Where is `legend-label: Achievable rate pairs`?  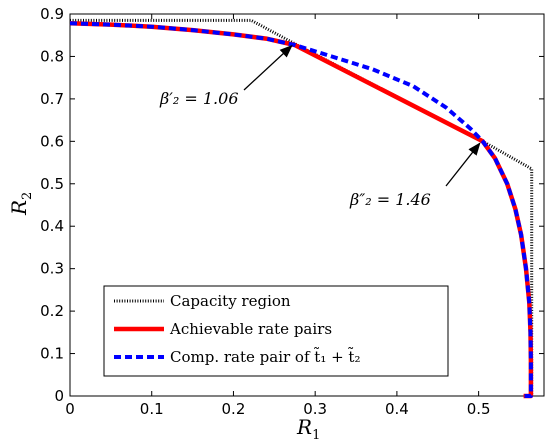
legend-label: Achievable rate pairs is located at coordinates (250, 329).